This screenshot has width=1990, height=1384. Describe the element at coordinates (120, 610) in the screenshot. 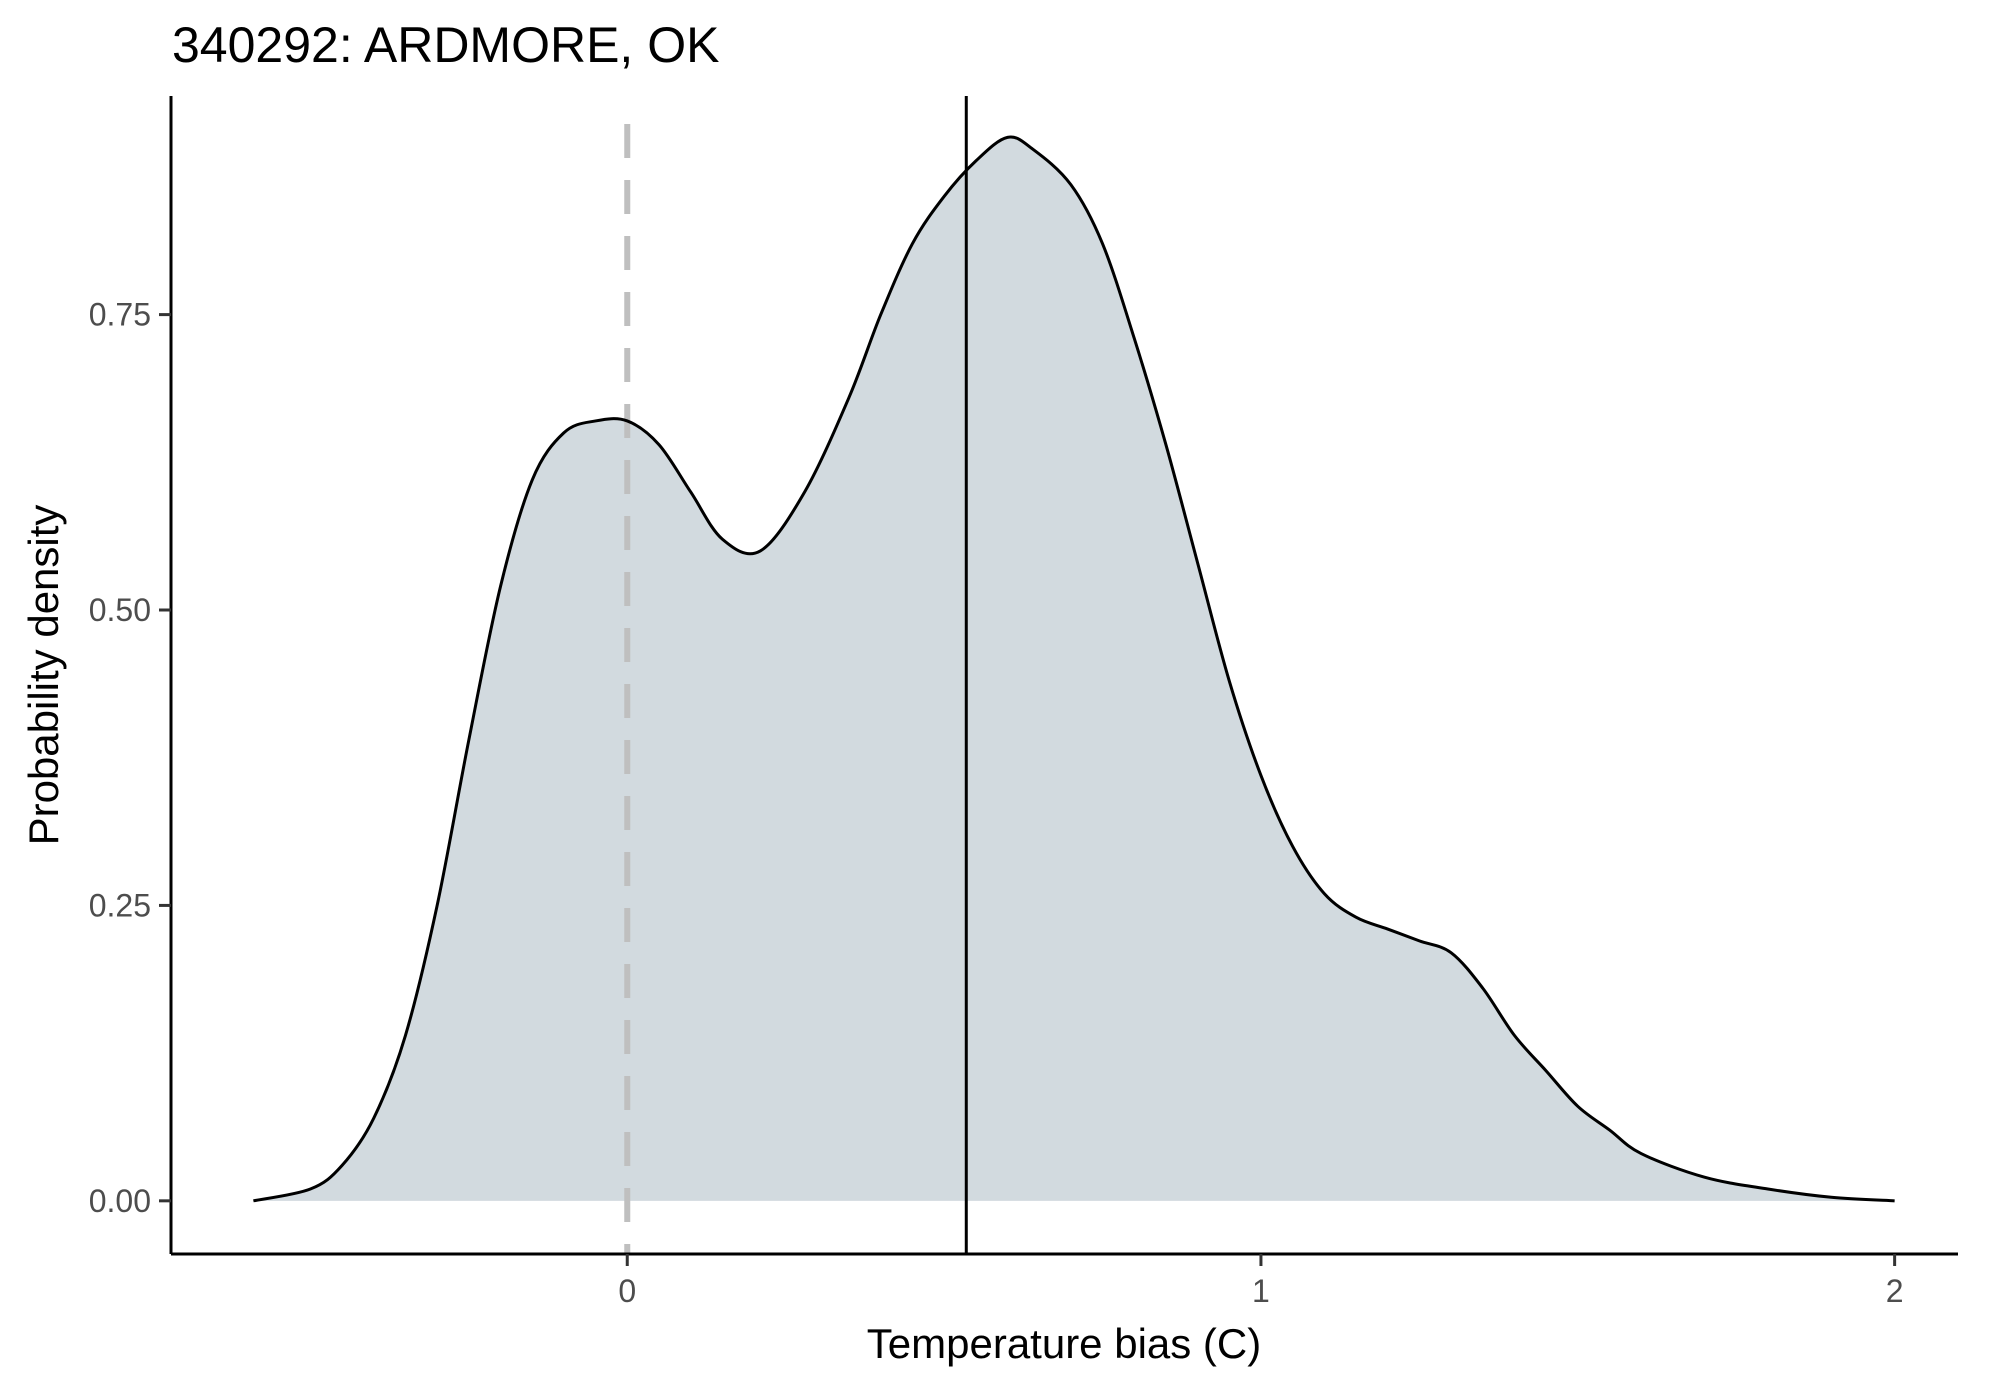

I see `y-tick-label: 0.50` at that location.